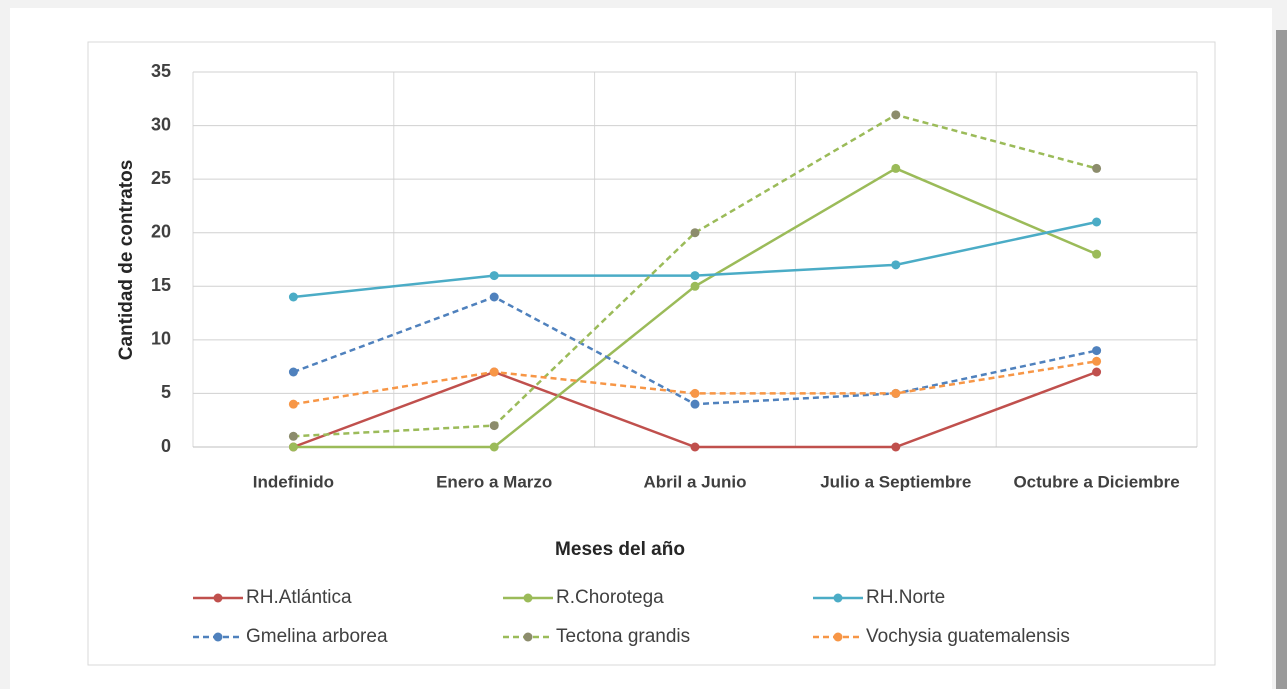  Describe the element at coordinates (161, 124) in the screenshot. I see `y-tick-label: 30` at that location.